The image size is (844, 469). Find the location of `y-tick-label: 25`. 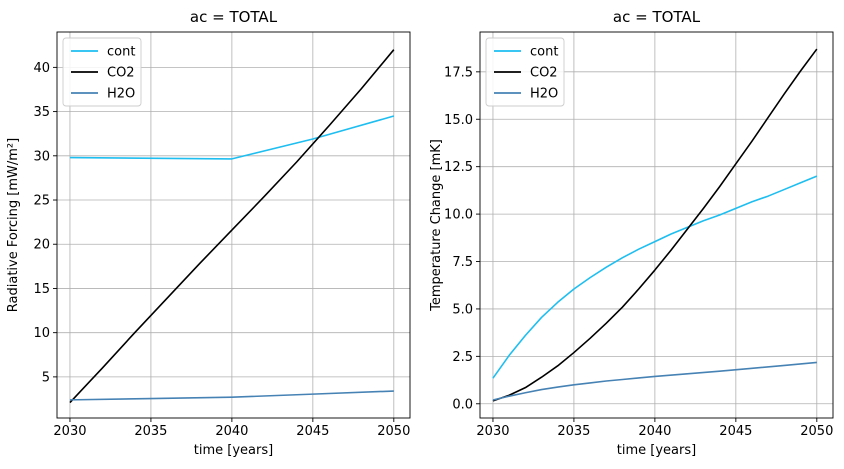

y-tick-label: 25 is located at coordinates (41, 201).